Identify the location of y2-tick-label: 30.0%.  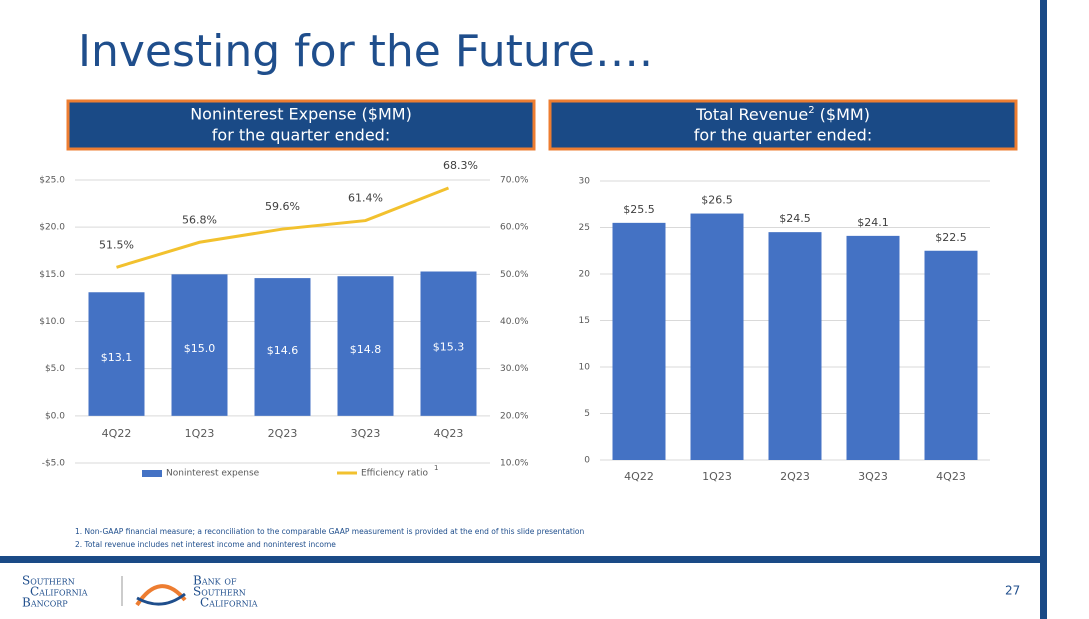
(514, 369).